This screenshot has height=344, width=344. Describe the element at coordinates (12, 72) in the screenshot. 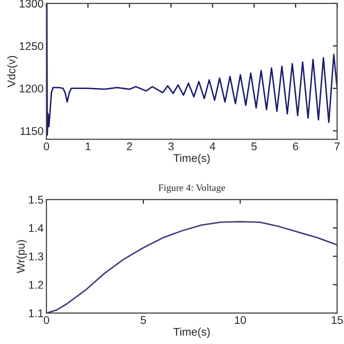

I see `y-axis-title: Vdc(v)` at that location.